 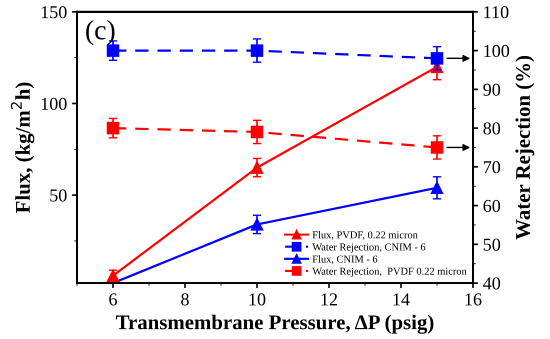 What do you see at coordinates (100, 33) in the screenshot?
I see `annotation: (c)` at bounding box center [100, 33].